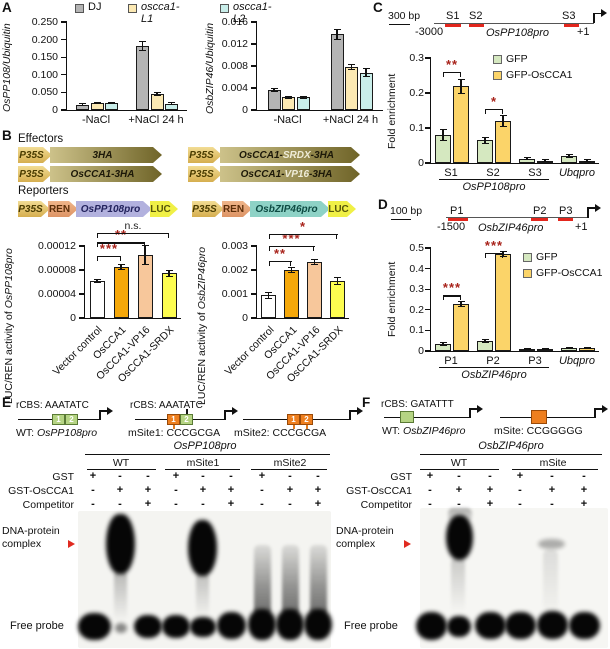  Describe the element at coordinates (459, 463) in the screenshot. I see `emsa-f-probe-group-WT: WT` at that location.